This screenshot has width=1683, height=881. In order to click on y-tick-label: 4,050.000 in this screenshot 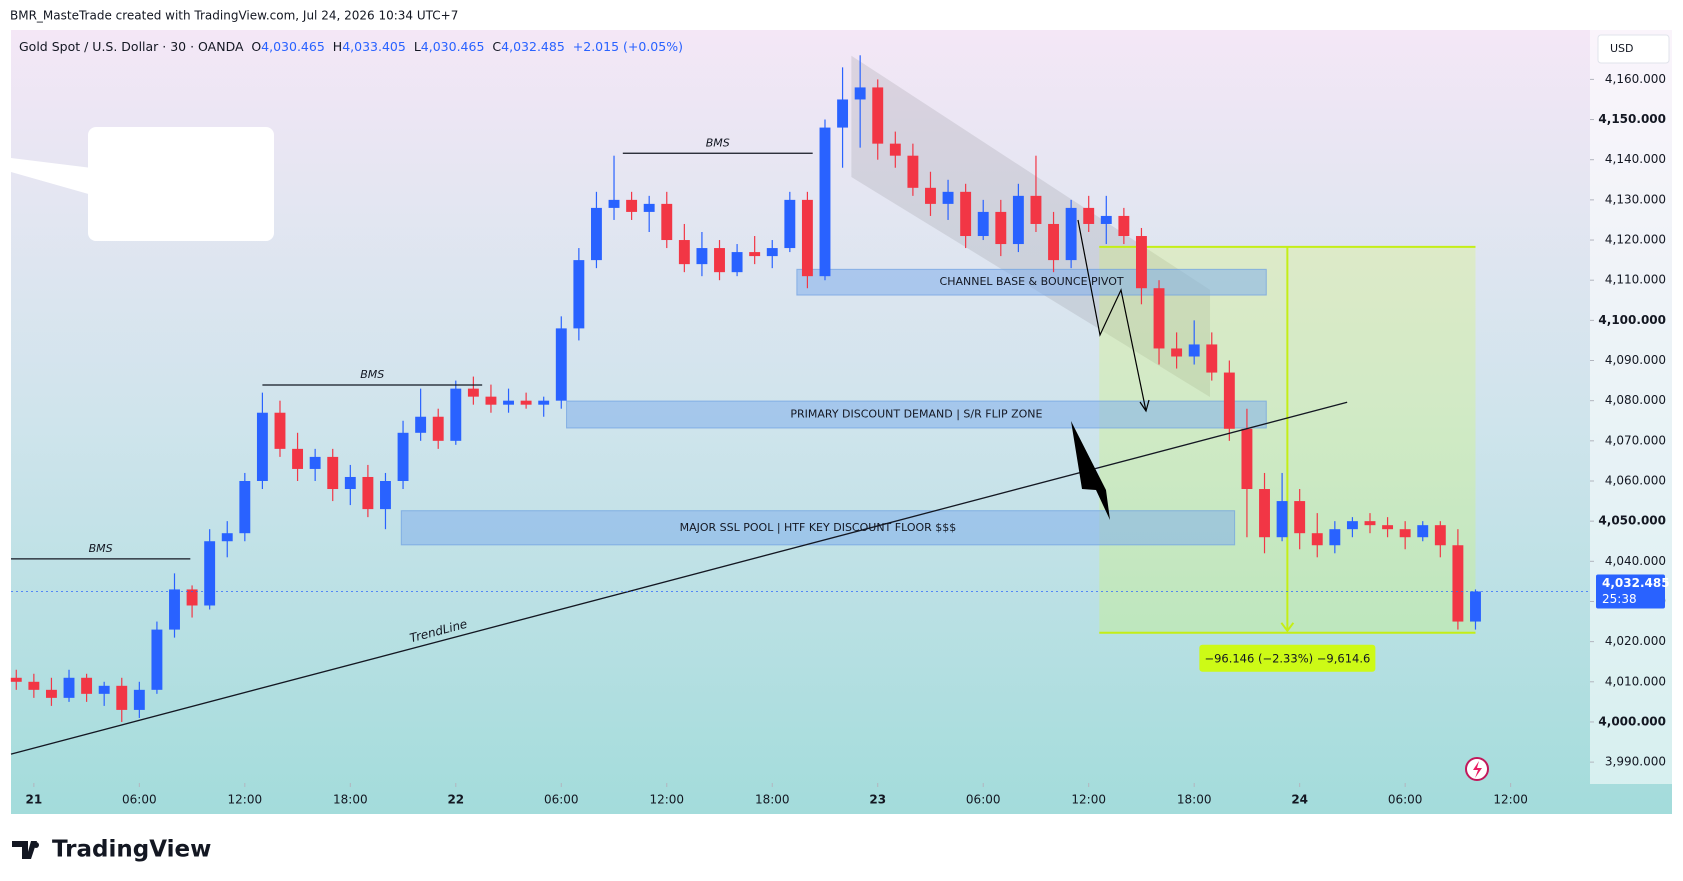, I will do `click(1632, 521)`.